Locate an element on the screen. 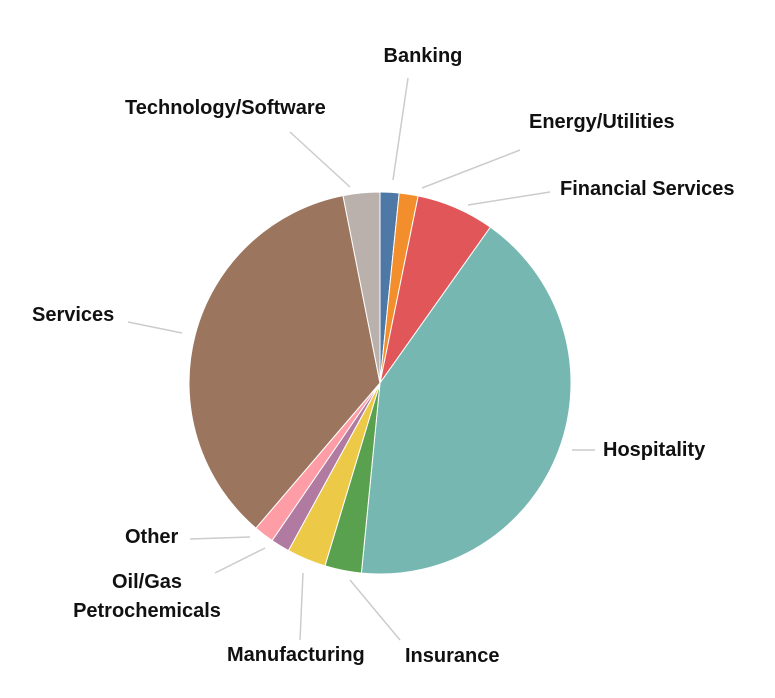 Image resolution: width=775 pixels, height=698 pixels. slice-label: Energy/Utilities is located at coordinates (602, 121).